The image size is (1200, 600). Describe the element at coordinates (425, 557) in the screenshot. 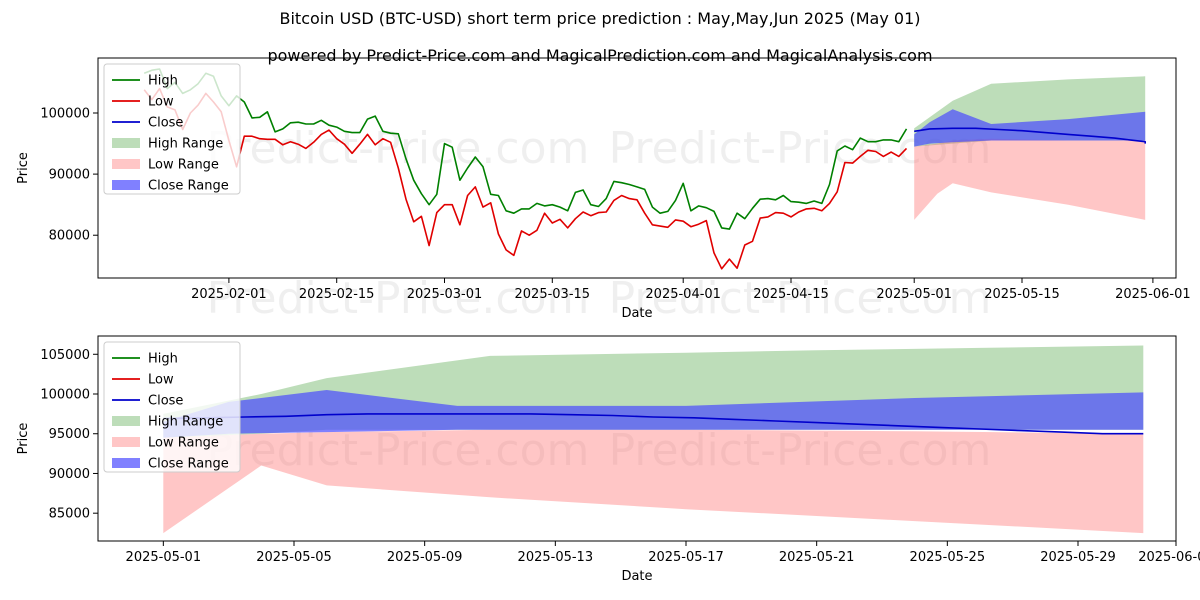

I see `x-tick-label: 2025-05-09` at that location.